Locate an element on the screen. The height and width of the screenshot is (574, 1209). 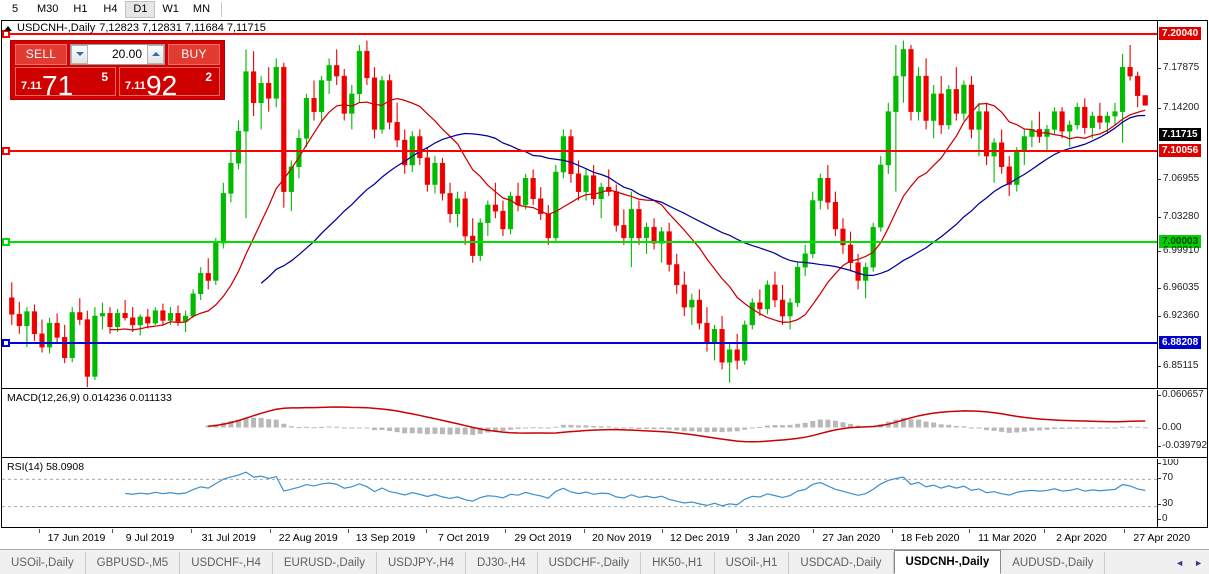
chart-tab-usdchfh4: USDCHF-,H4 is located at coordinates (226, 563).